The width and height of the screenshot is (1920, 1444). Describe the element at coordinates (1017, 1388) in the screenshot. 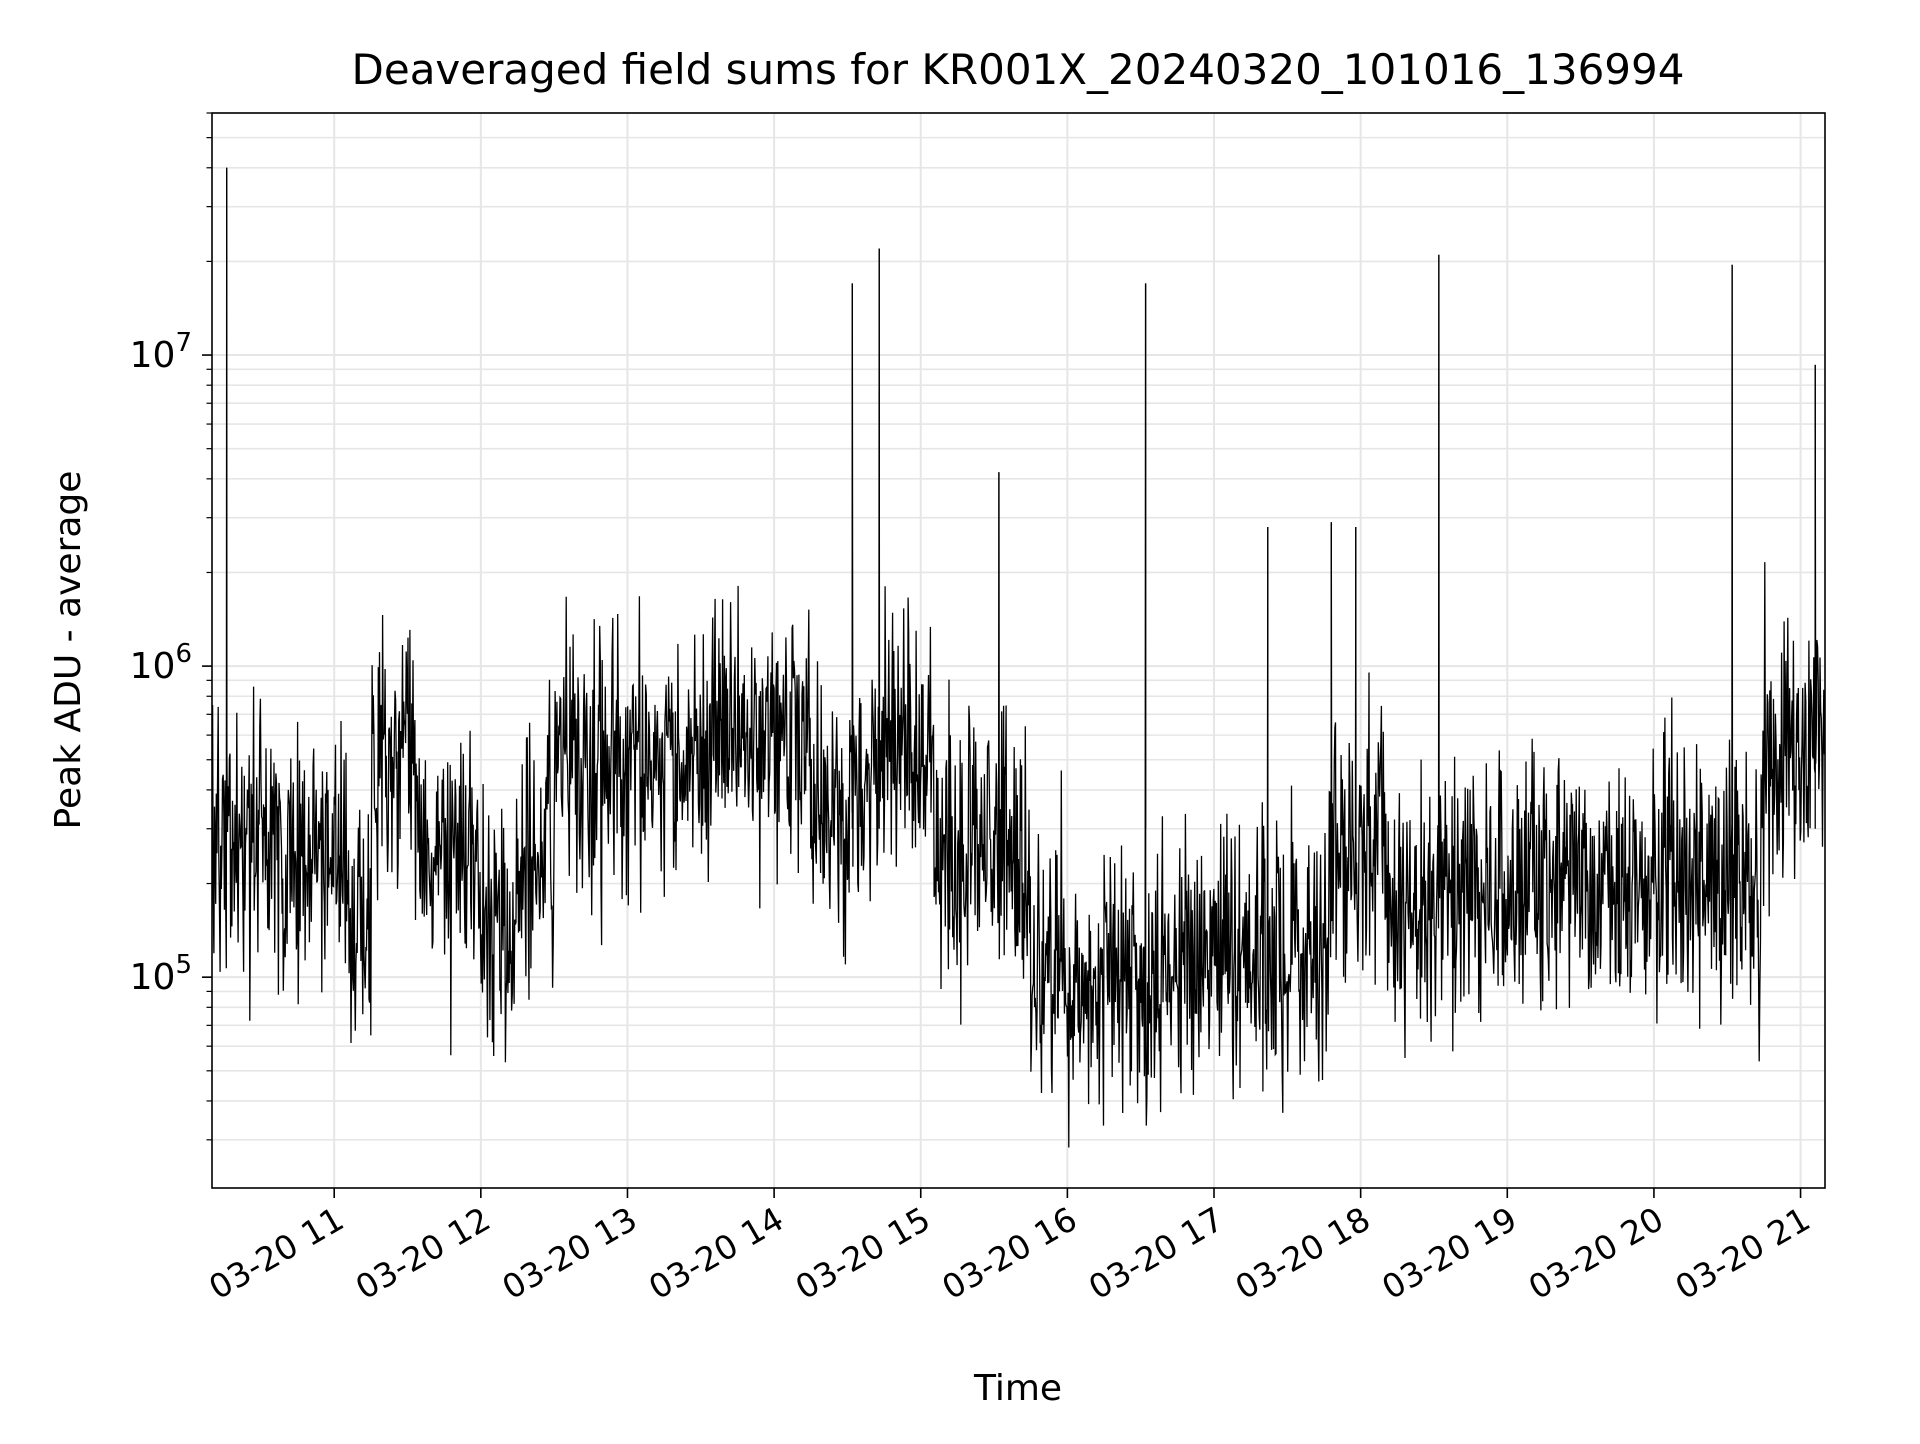

I see `x-axis-label: Time` at that location.